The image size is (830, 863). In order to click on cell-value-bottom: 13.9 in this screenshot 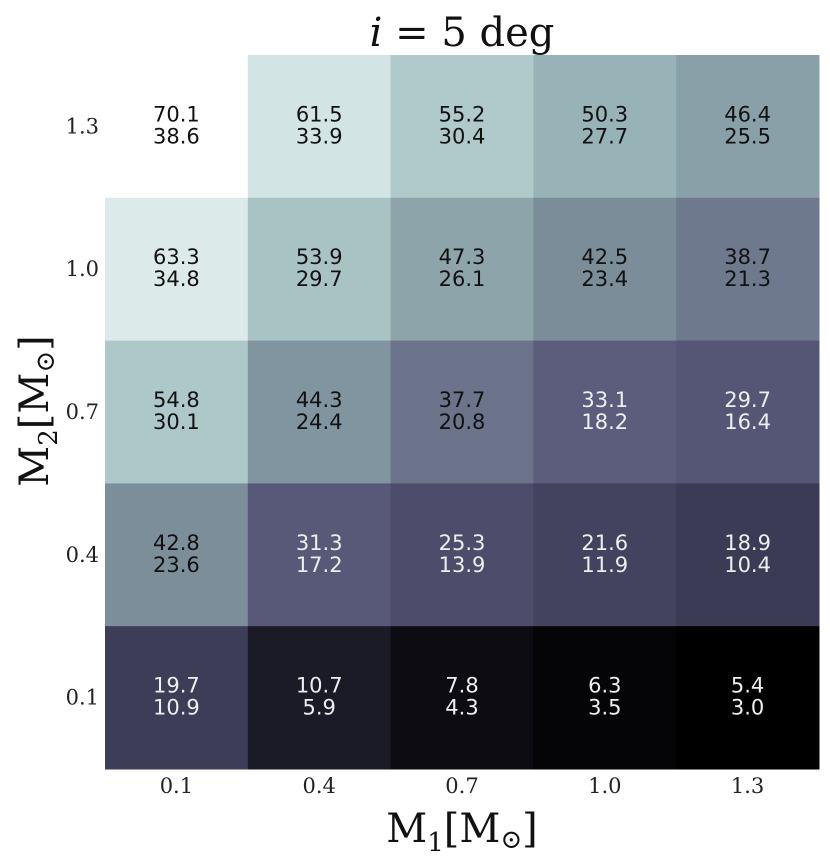, I will do `click(462, 565)`.